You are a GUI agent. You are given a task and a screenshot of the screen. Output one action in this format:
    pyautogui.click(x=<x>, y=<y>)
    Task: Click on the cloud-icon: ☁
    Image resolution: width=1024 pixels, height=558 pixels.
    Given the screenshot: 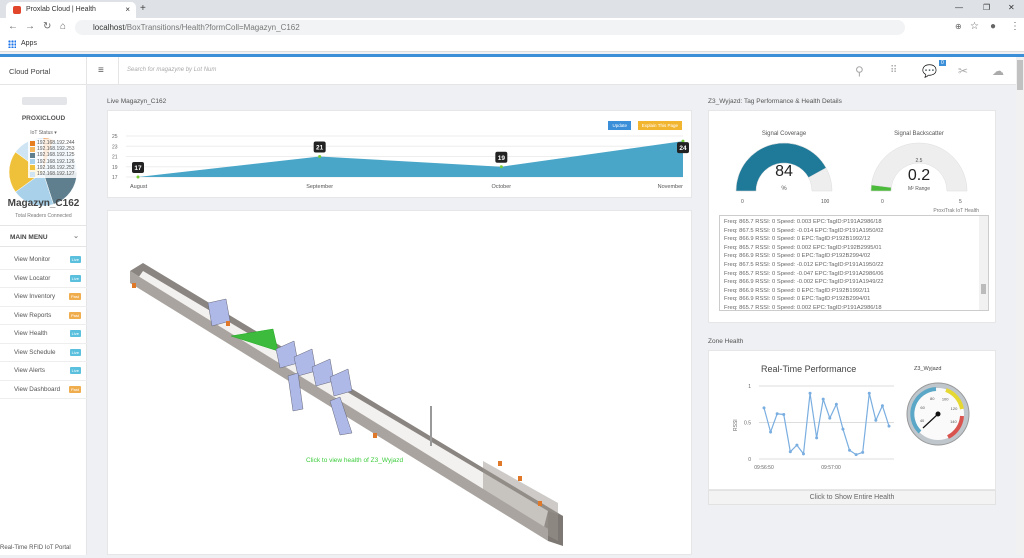 What is the action you would take?
    pyautogui.click(x=998, y=71)
    